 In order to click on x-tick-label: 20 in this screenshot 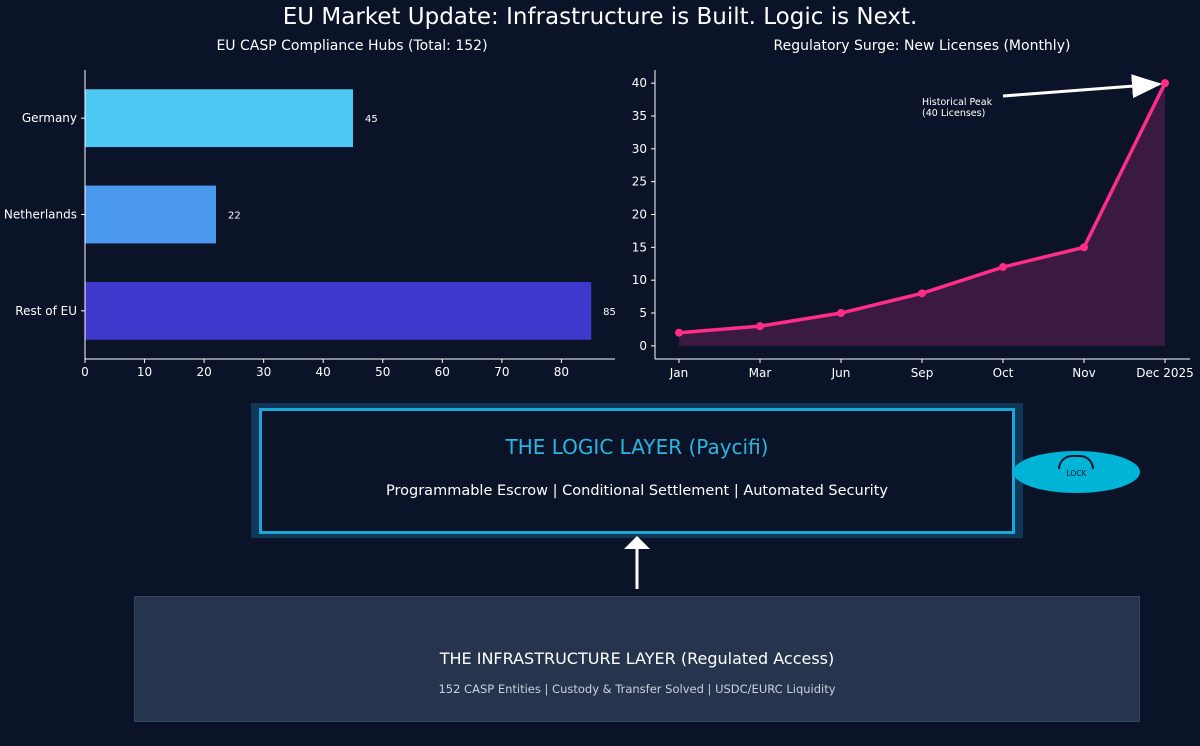, I will do `click(203, 372)`.